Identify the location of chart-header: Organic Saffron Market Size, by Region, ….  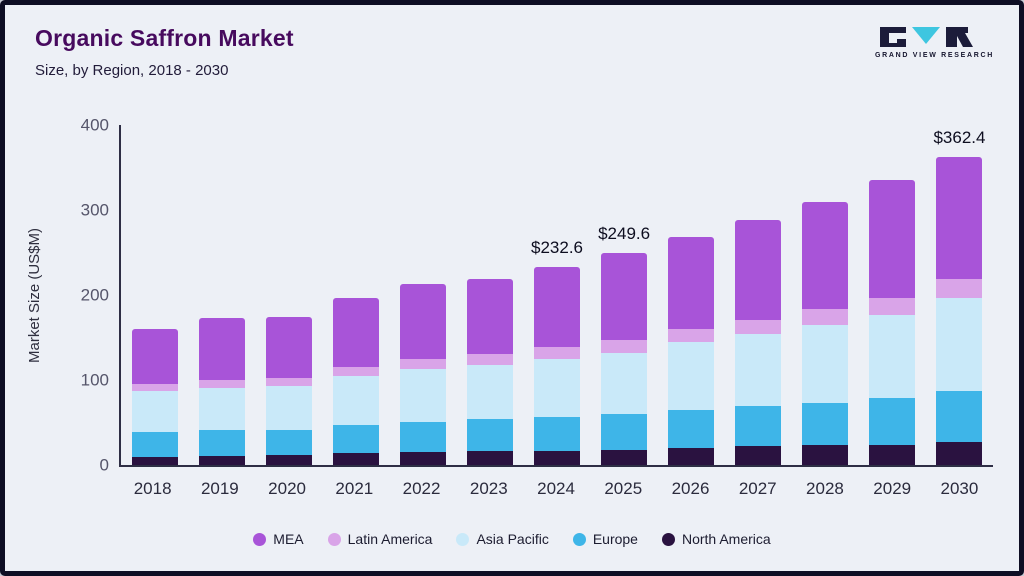
(164, 52).